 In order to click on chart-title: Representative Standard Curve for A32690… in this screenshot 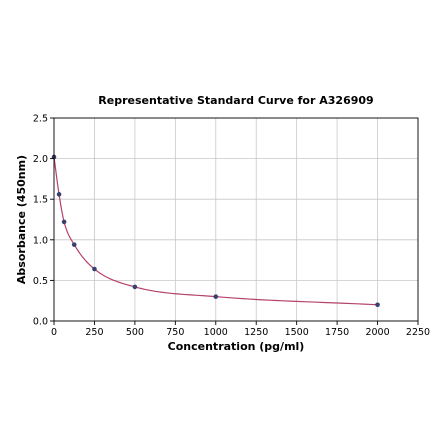, I will do `click(235, 100)`.